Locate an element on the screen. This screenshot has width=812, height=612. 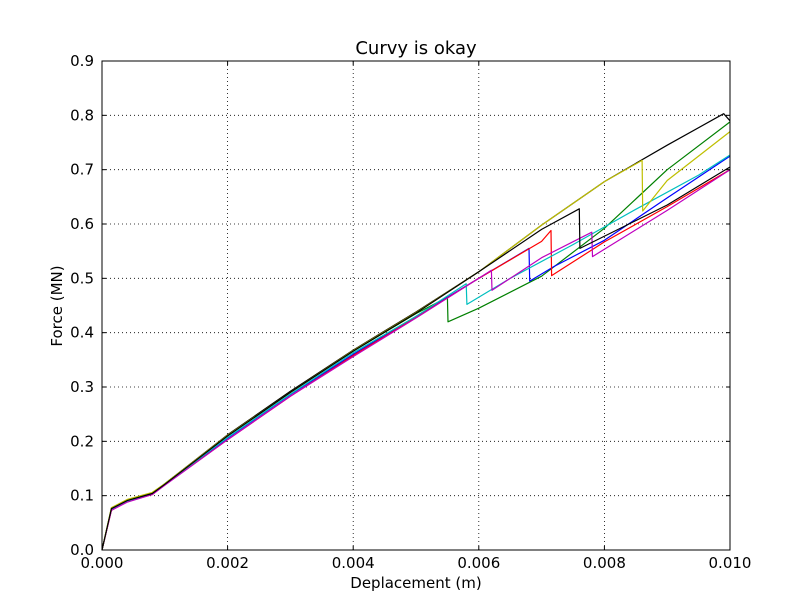
y-tick-label: 0.6 is located at coordinates (82, 224).